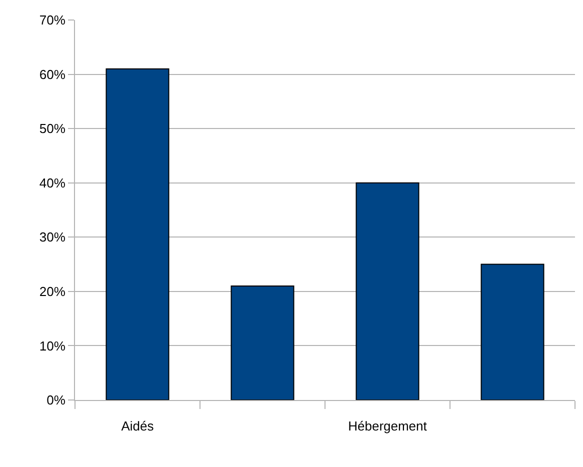  What do you see at coordinates (137, 426) in the screenshot?
I see `x-tick-label: Aidés` at bounding box center [137, 426].